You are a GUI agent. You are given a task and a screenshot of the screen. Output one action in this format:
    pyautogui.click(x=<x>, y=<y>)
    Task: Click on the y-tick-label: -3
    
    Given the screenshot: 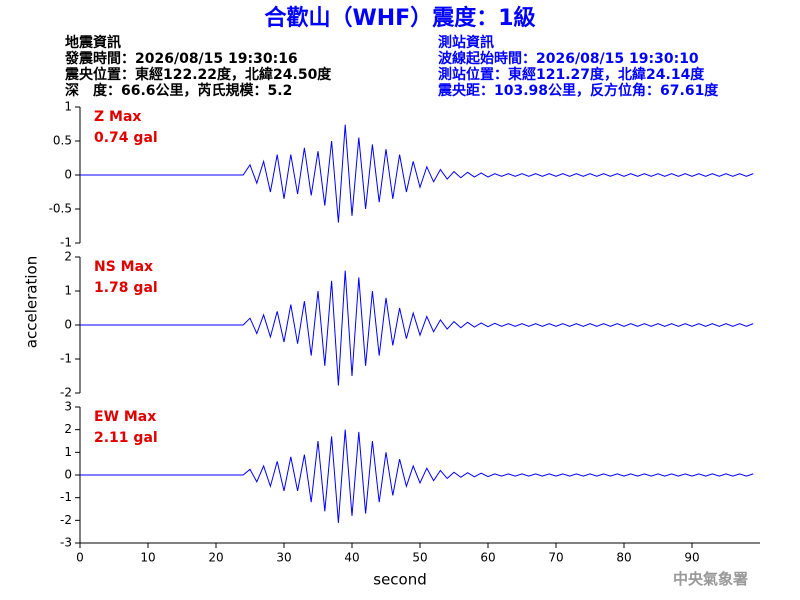 What is the action you would take?
    pyautogui.click(x=66, y=543)
    